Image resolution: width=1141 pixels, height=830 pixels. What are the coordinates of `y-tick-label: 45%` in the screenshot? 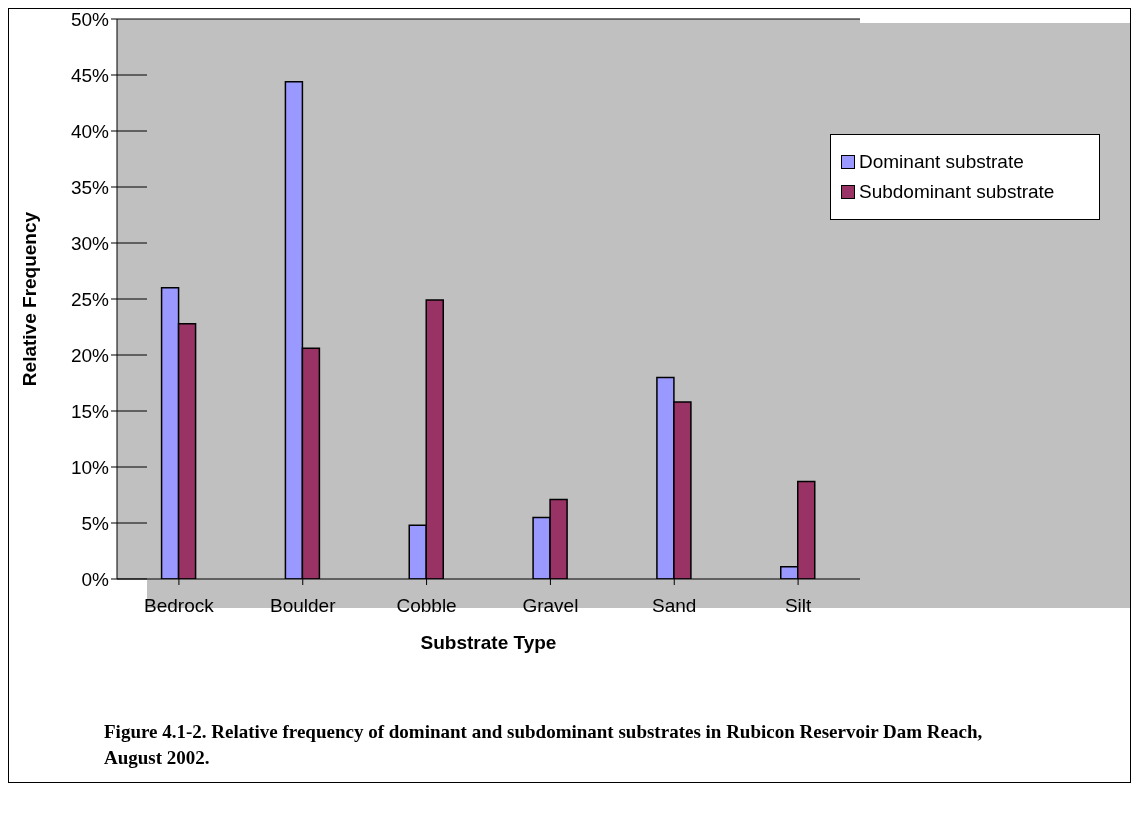 It's located at (90, 75).